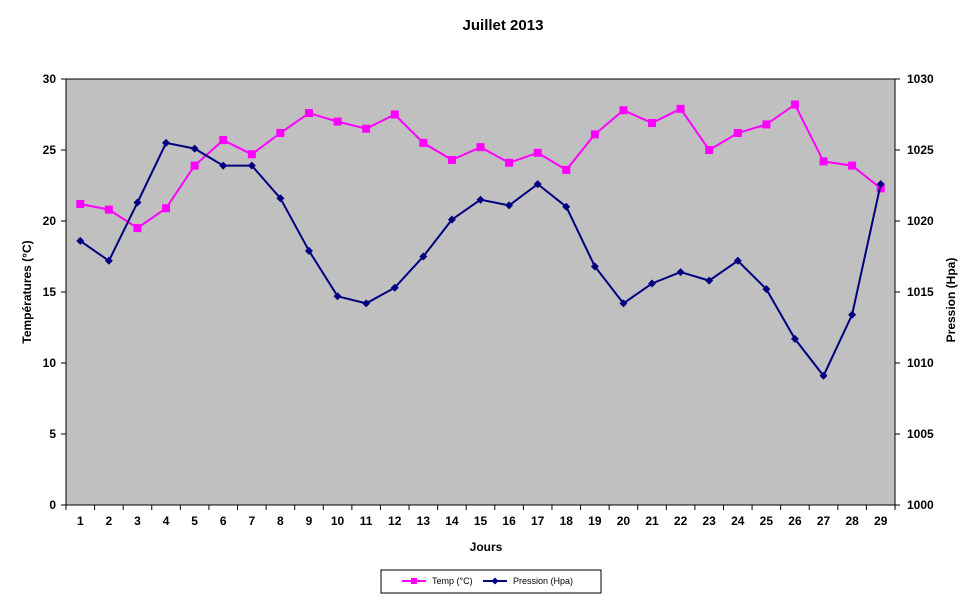 This screenshot has height=607, width=966. What do you see at coordinates (920, 150) in the screenshot?
I see `y-tick-label-right: 1025` at bounding box center [920, 150].